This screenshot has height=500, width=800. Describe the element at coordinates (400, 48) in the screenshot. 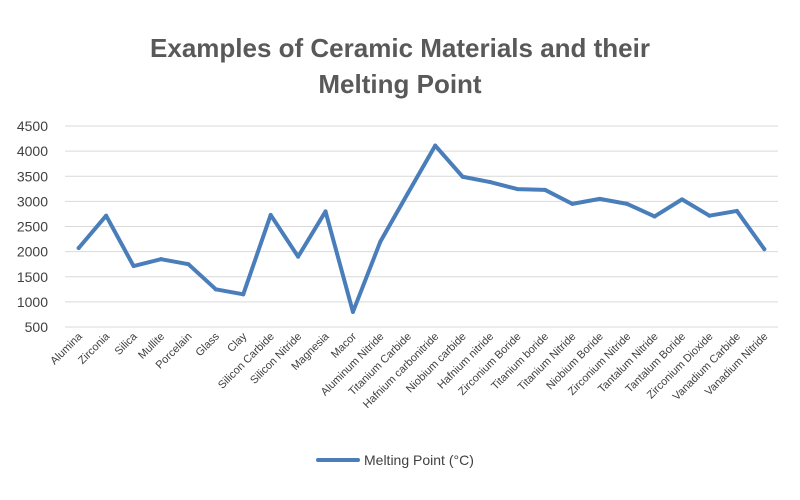

I see `chart-title-line-1: Examples of Ceramic Materials and their` at that location.